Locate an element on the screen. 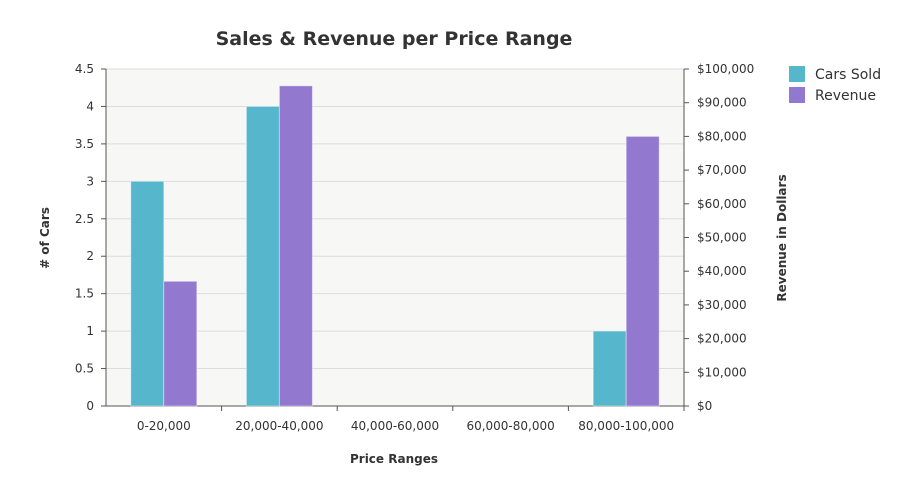 The image size is (901, 490). y2-axis-label: Revenue in Dollars is located at coordinates (782, 237).